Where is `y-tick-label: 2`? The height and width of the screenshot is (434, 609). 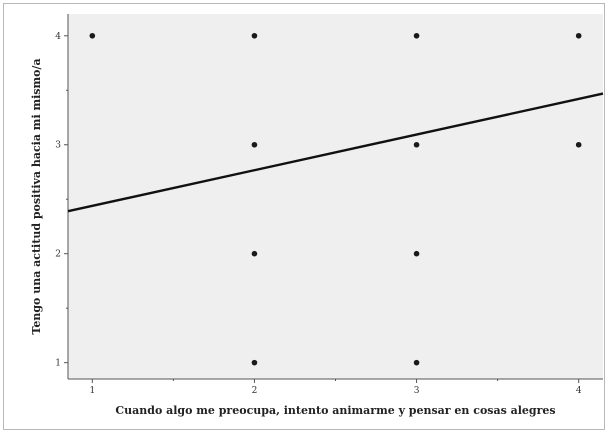 y-tick-label: 2 is located at coordinates (58, 255).